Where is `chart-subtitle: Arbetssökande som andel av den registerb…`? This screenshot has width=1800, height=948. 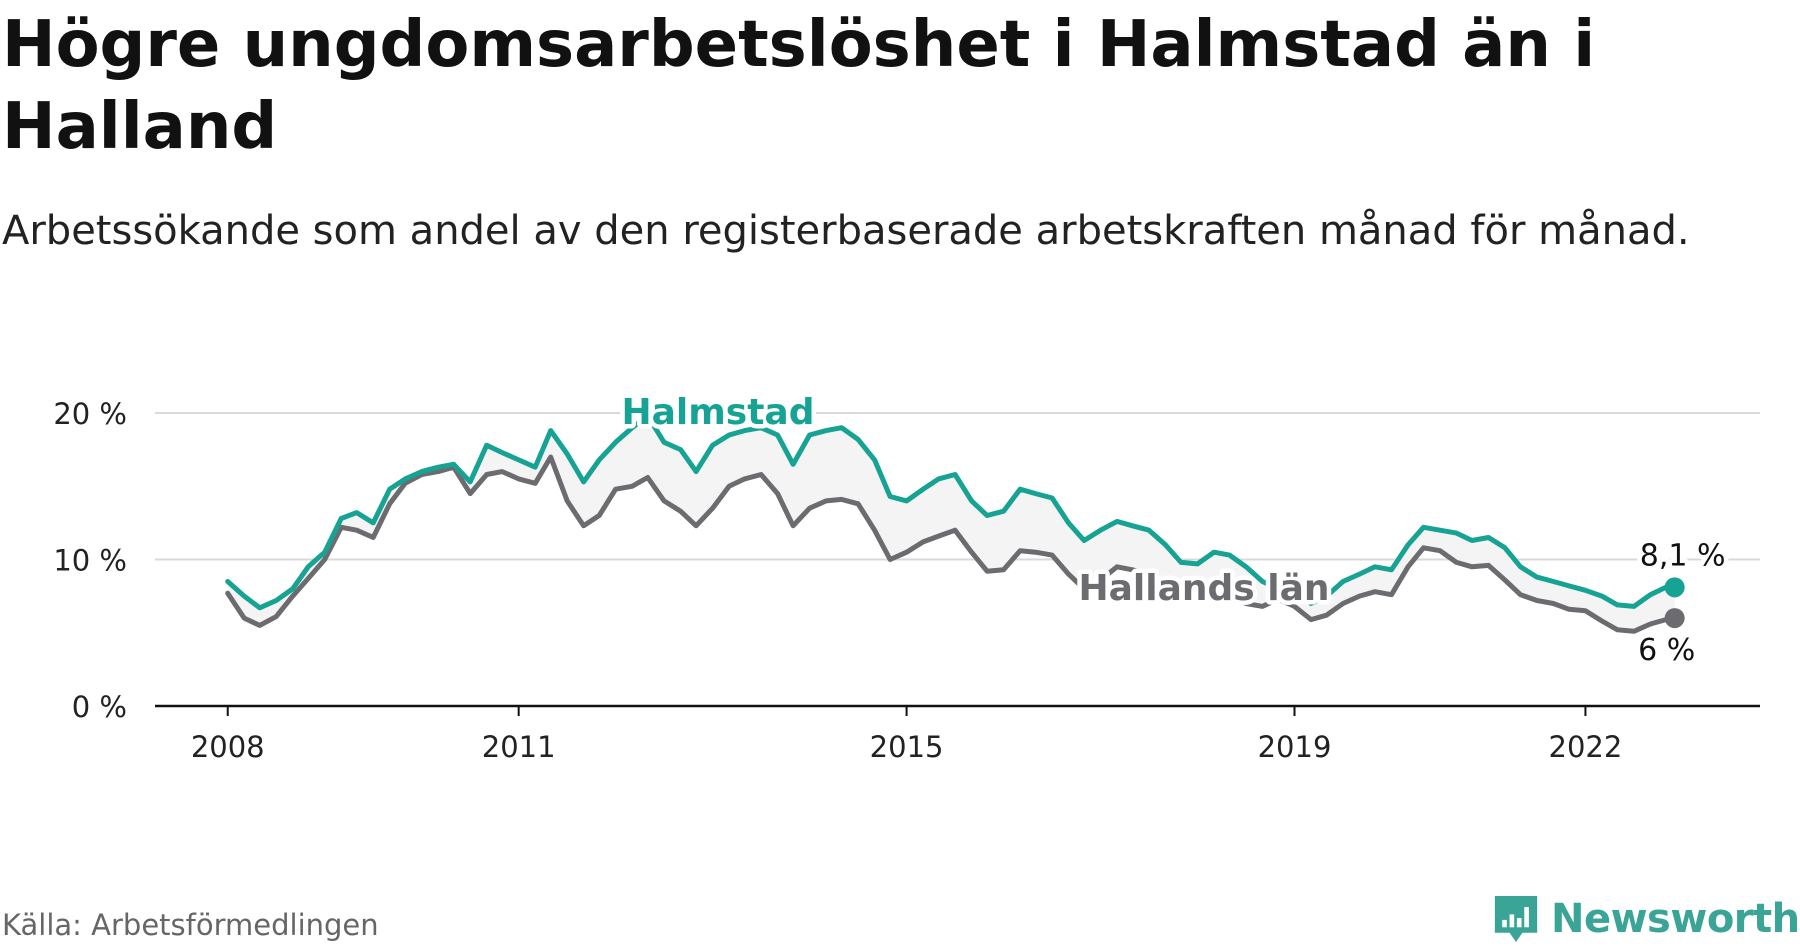
chart-subtitle: Arbetssökande som andel av den registerb… is located at coordinates (846, 231).